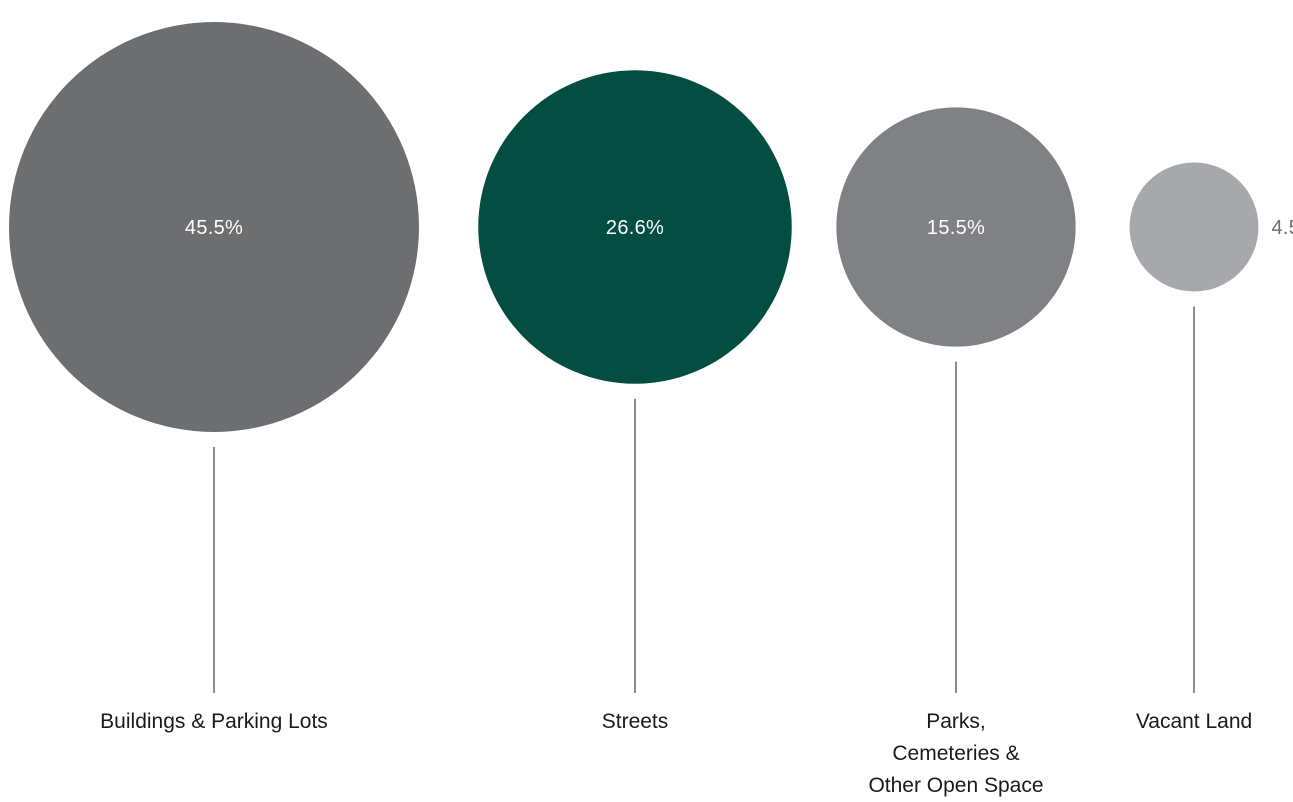 The width and height of the screenshot is (1293, 802). What do you see at coordinates (956, 721) in the screenshot?
I see `category-label: Parks,` at bounding box center [956, 721].